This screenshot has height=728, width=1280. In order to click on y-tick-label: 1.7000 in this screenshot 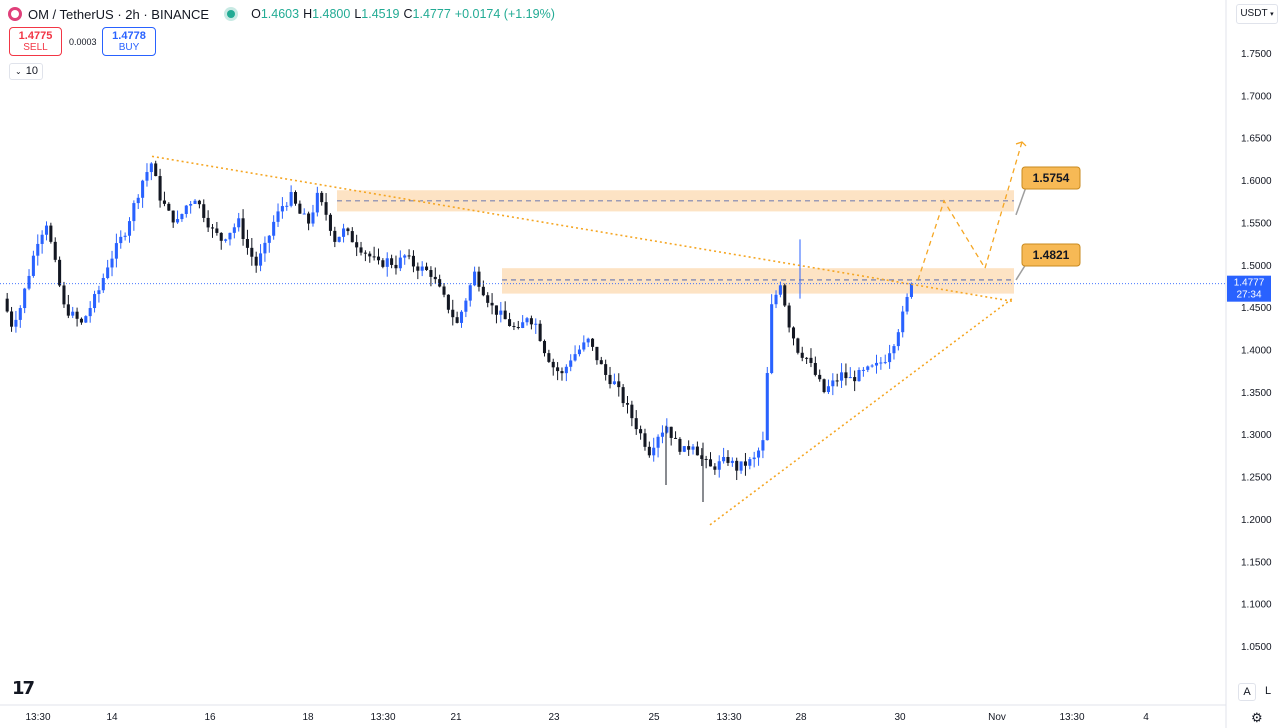, I will do `click(1256, 96)`.